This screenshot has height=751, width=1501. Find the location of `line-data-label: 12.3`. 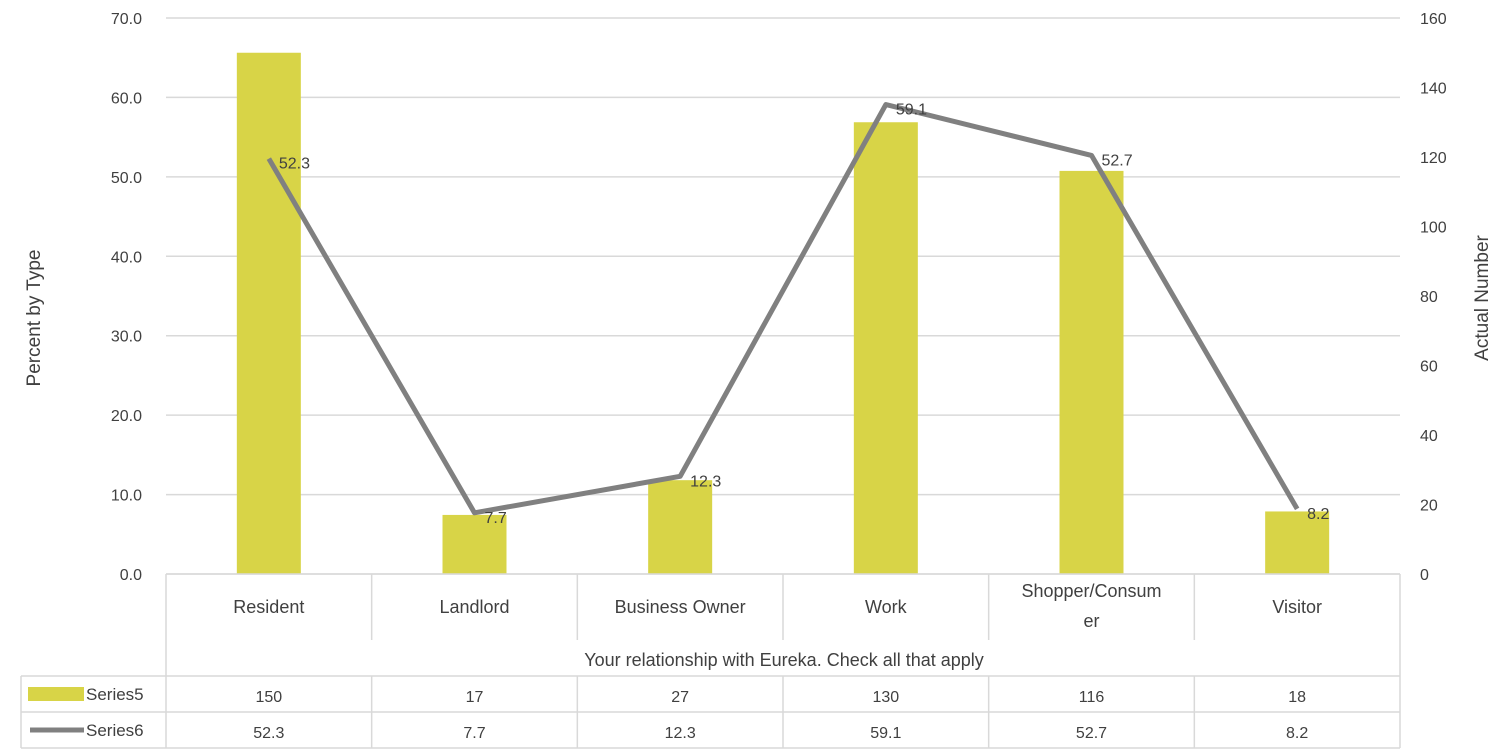

line-data-label: 12.3 is located at coordinates (705, 481).